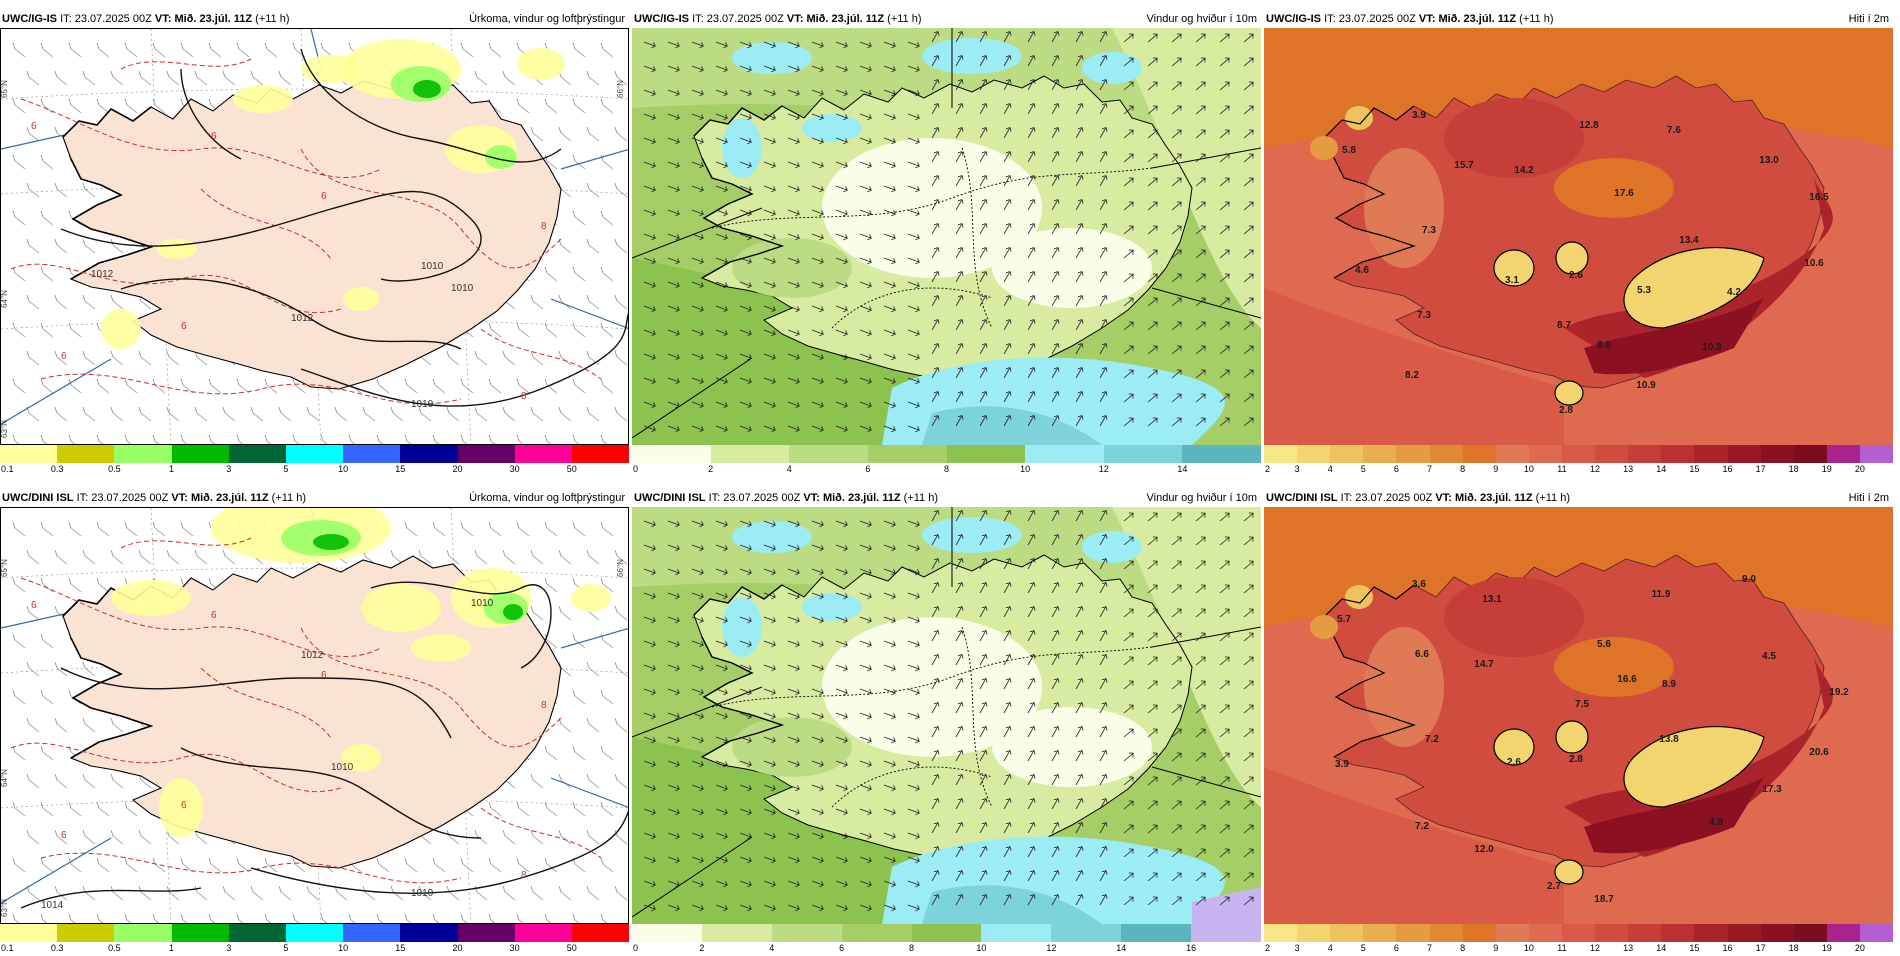  I want to click on legend-tick-label: 0.3, so click(57, 948).